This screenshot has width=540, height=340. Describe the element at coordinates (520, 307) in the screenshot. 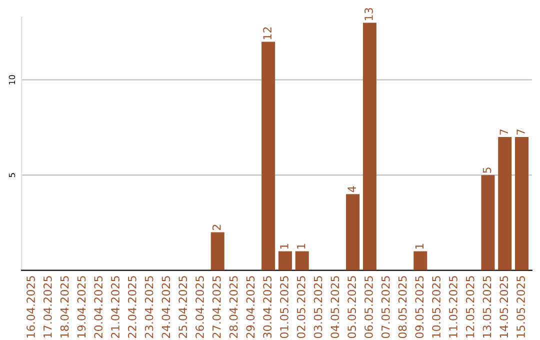

I see `x-tick-label: 15.05.2025` at that location.